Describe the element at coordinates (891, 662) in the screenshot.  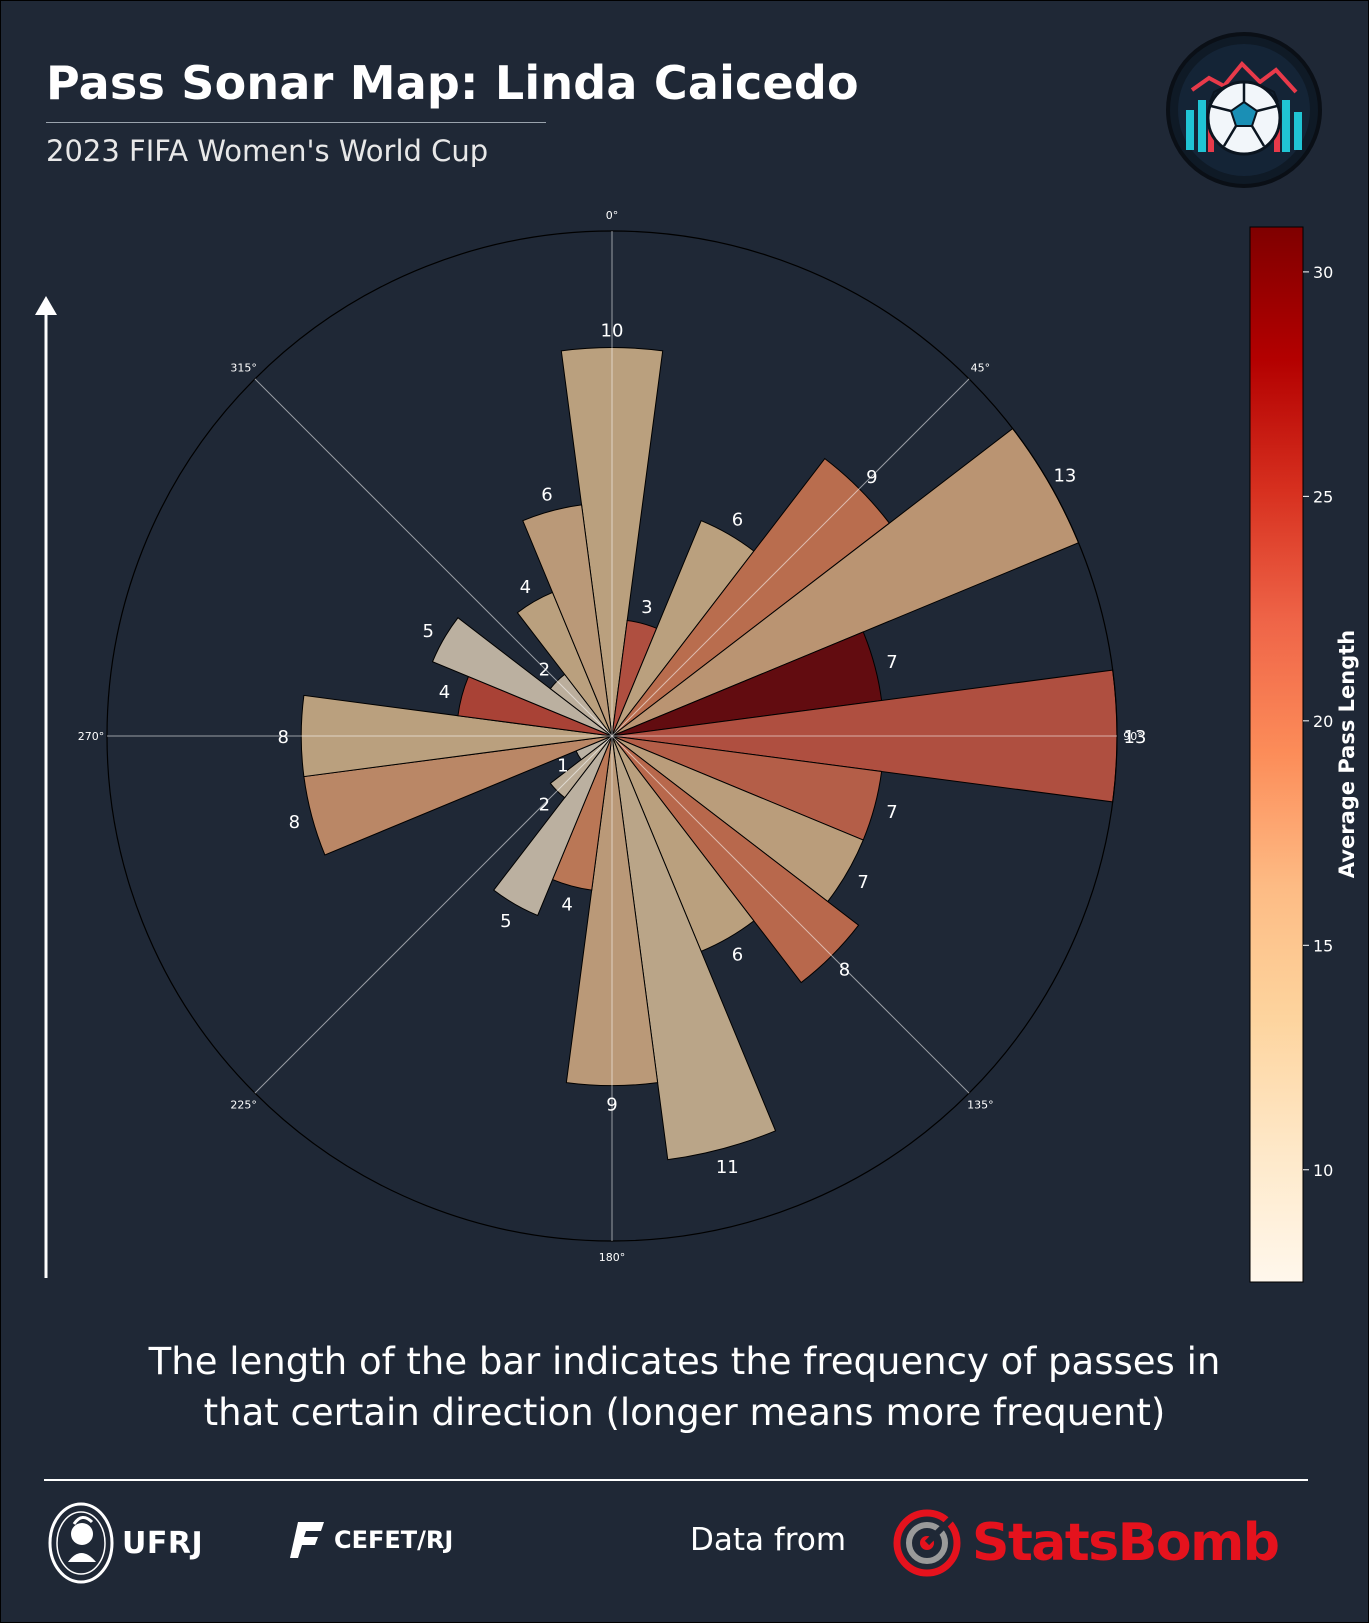
I see `count-label-75: 7` at that location.